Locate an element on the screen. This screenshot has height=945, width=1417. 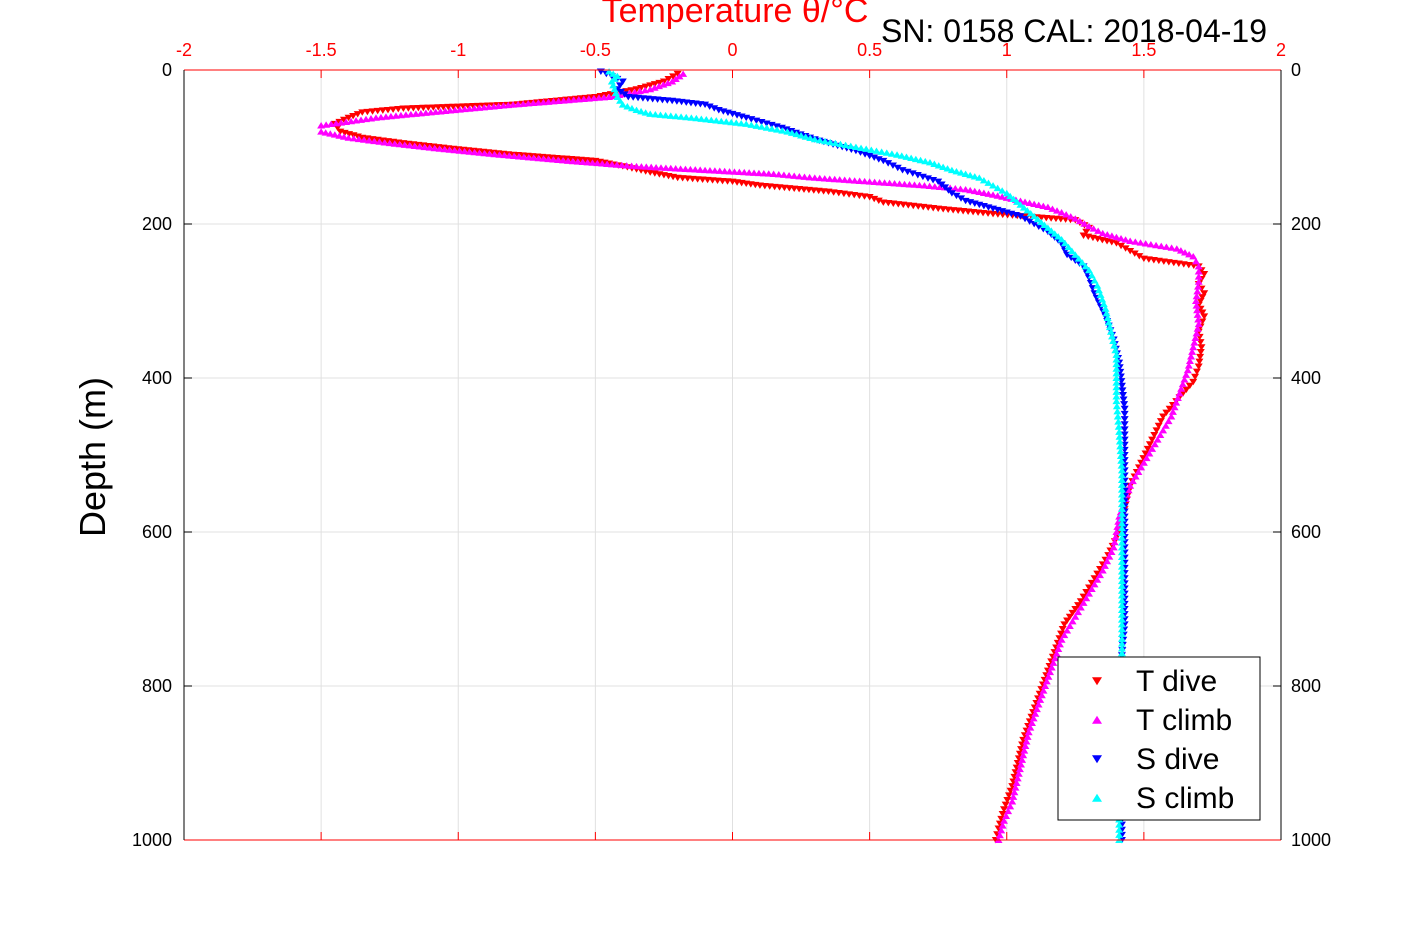
x-tick-label: 0.5 is located at coordinates (869, 50).